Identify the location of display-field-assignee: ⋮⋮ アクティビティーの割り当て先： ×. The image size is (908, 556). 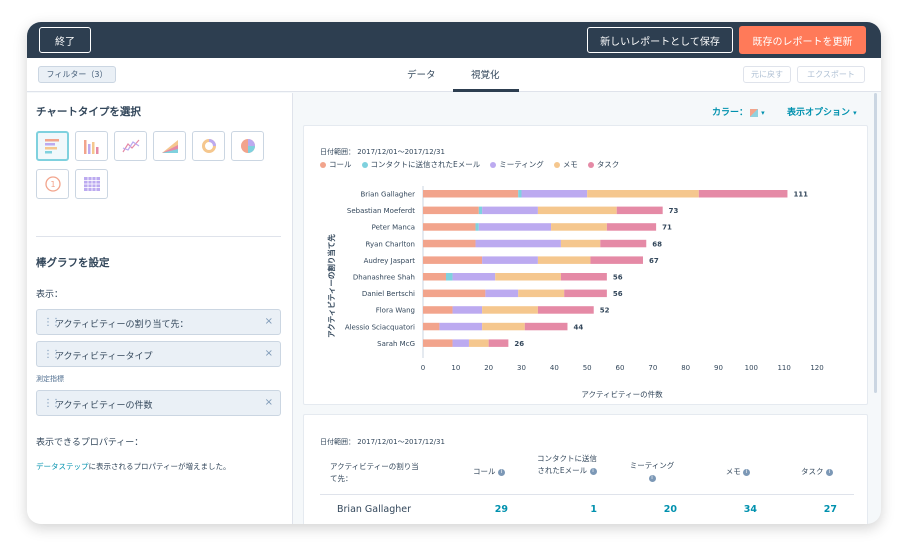
(158, 322).